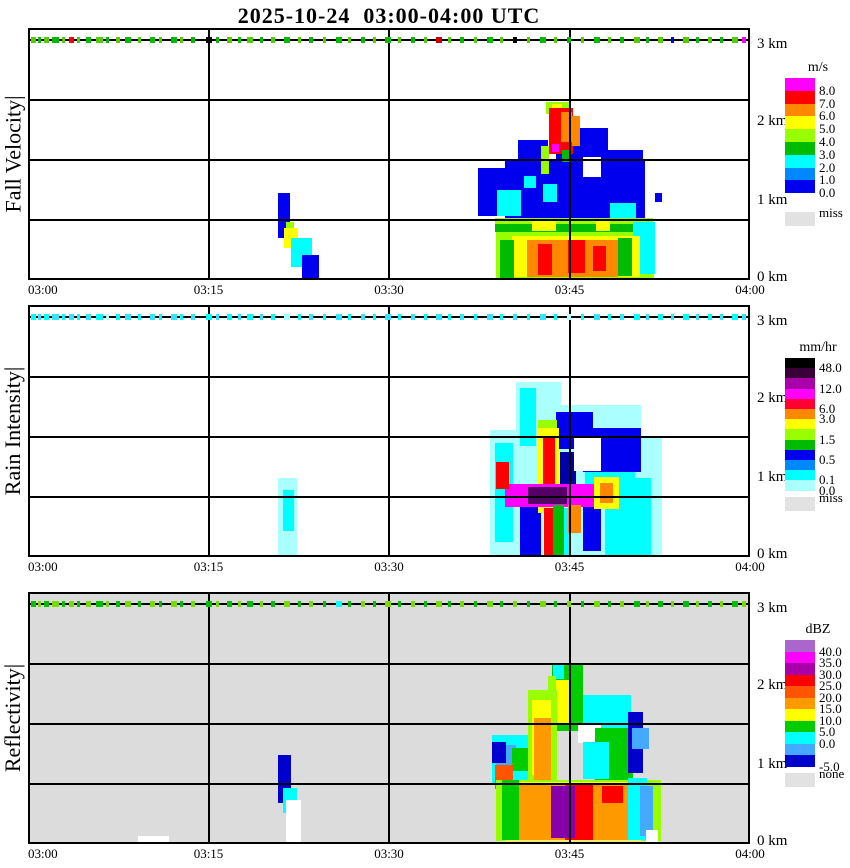 The width and height of the screenshot is (850, 868). Describe the element at coordinates (830, 368) in the screenshot. I see `colorbar-tick-label: 48.0` at that location.